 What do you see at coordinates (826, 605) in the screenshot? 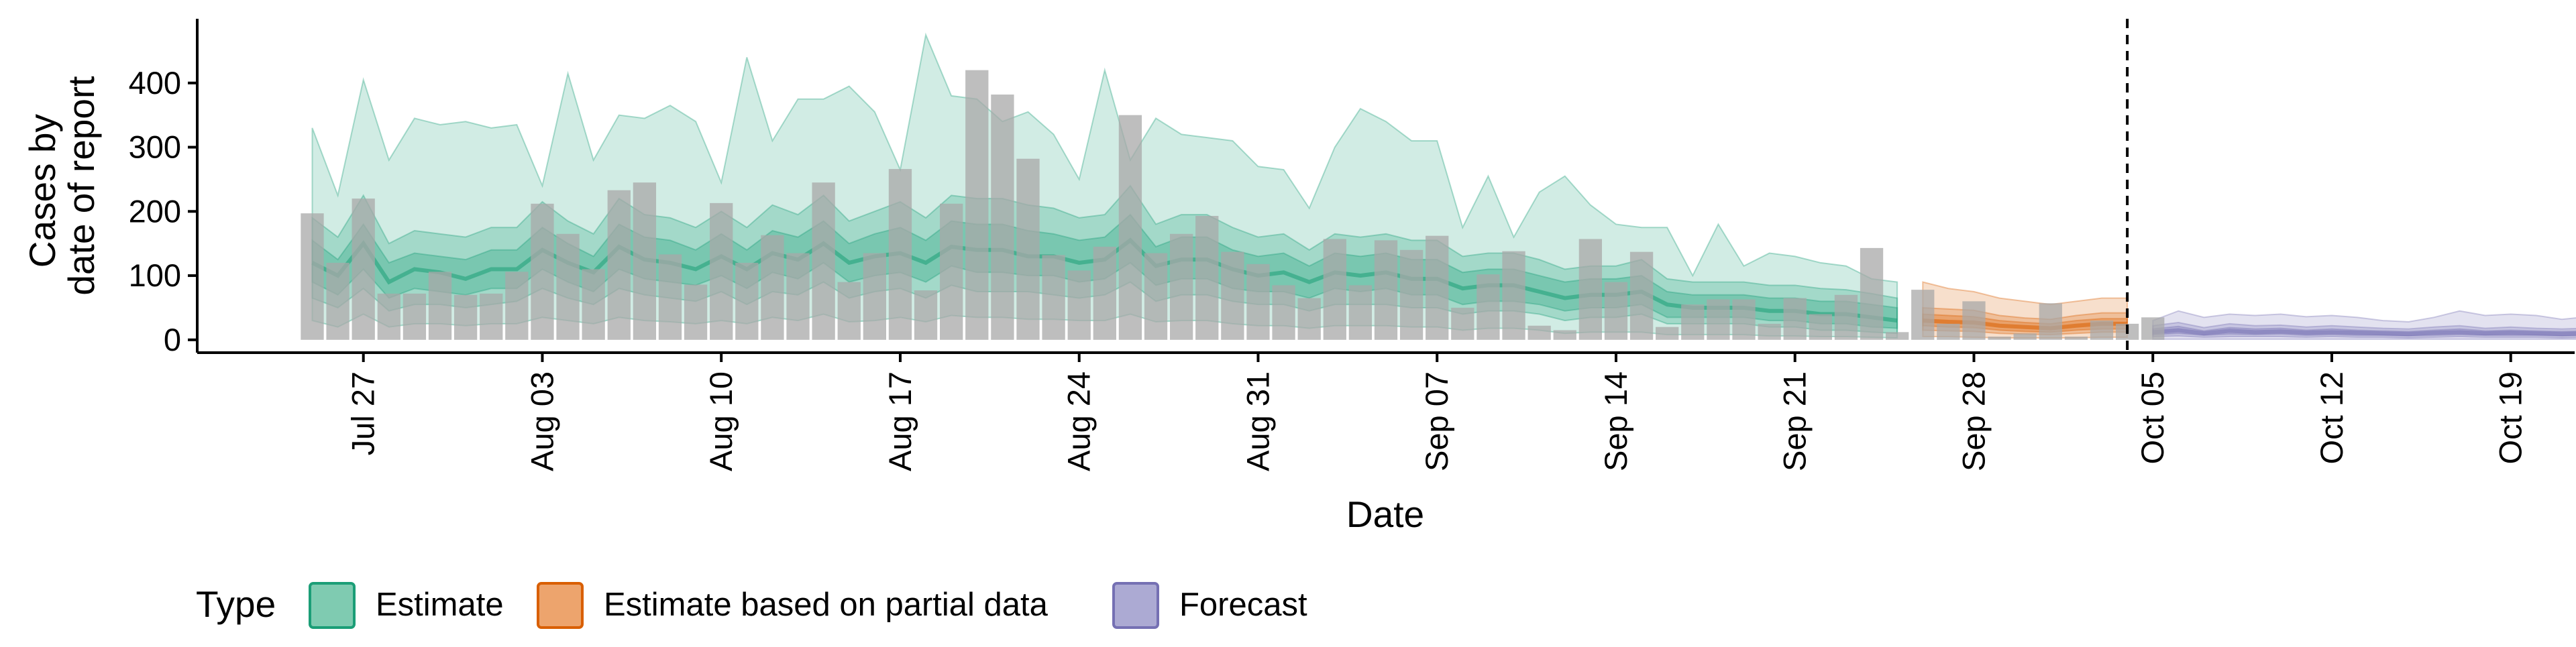
I see `legend-label-partial: Estimate based on partial data` at bounding box center [826, 605].